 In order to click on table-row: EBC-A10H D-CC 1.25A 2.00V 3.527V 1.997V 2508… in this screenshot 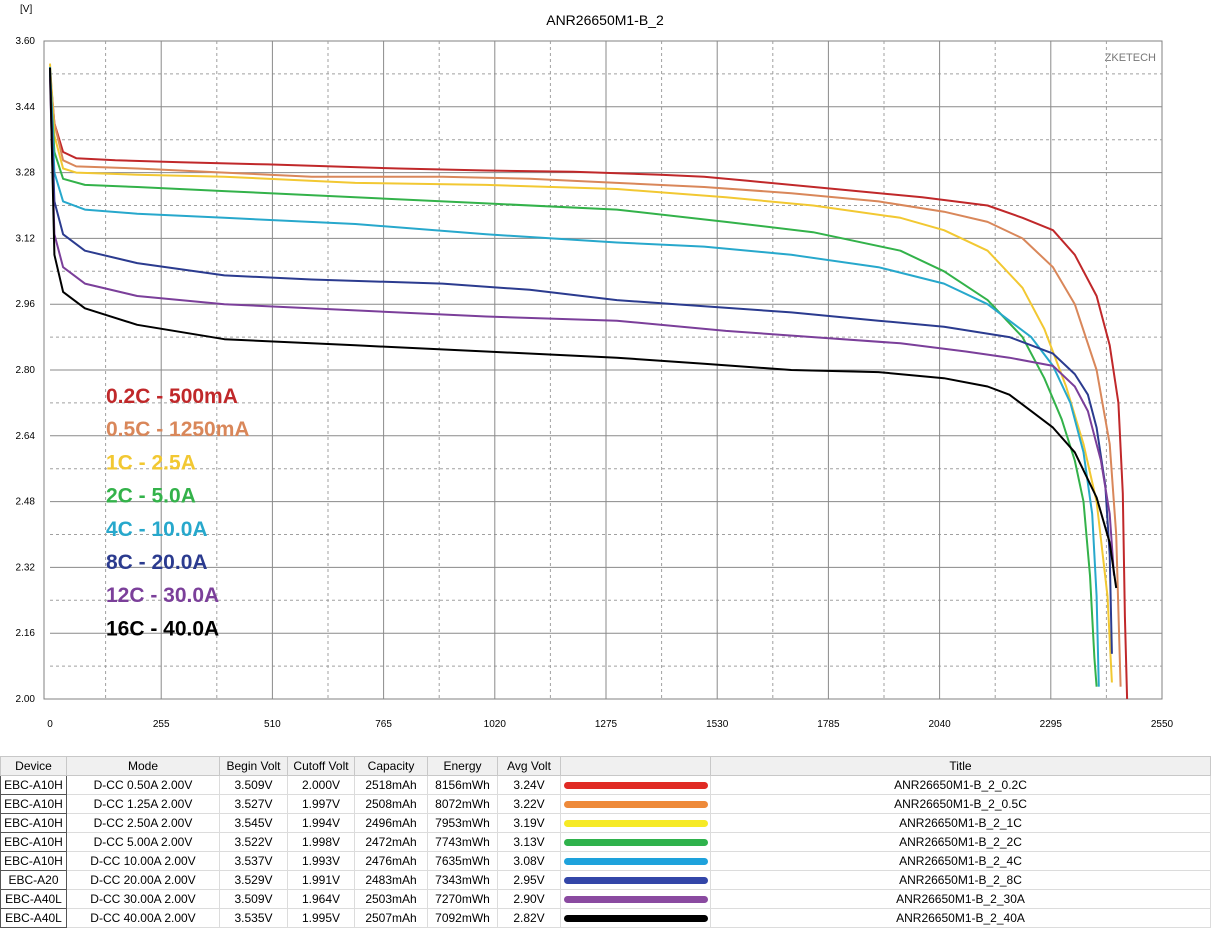, I will do `click(605, 804)`.